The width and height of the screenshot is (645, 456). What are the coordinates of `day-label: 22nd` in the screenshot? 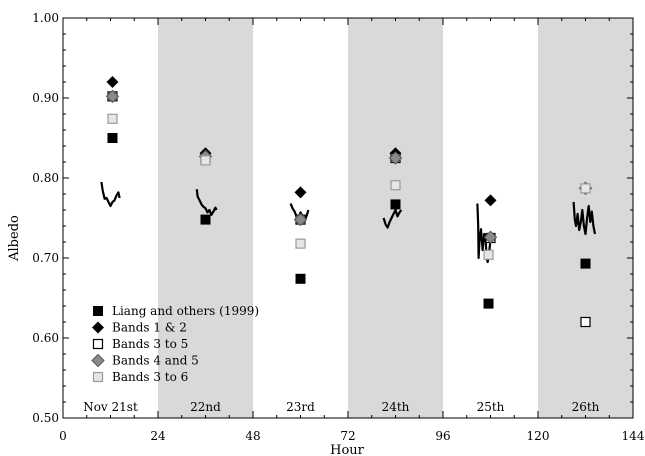 It's located at (205, 407).